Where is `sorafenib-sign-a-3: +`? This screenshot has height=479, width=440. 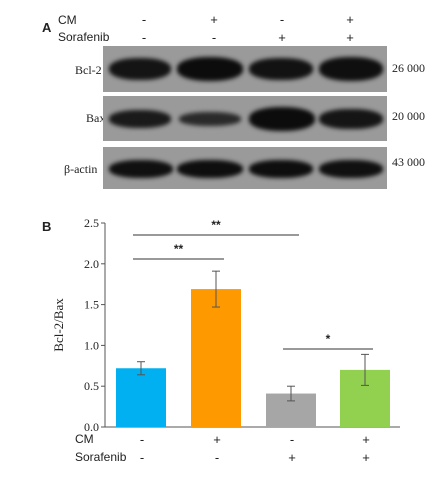
sorafenib-sign-a-3: + is located at coordinates (282, 37).